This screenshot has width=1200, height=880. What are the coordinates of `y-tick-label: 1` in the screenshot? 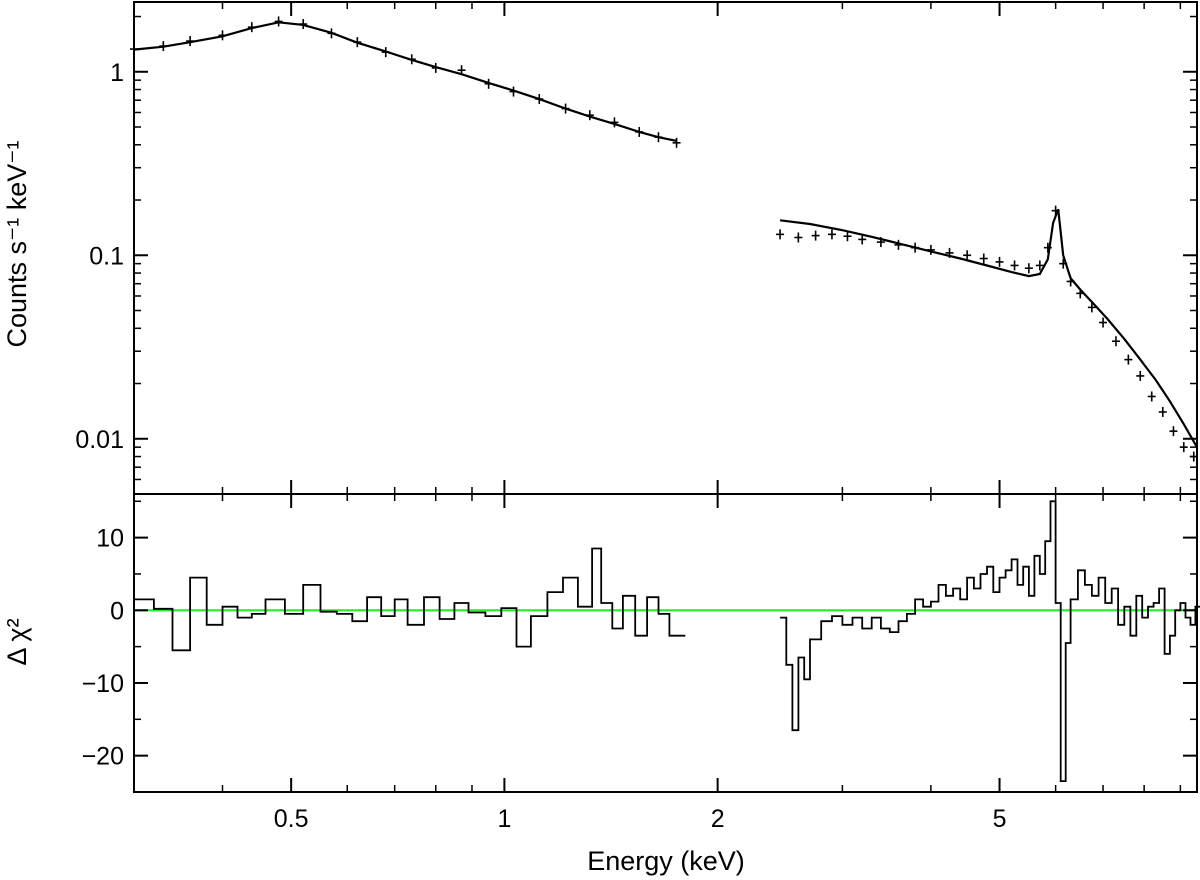 It's located at (117, 73).